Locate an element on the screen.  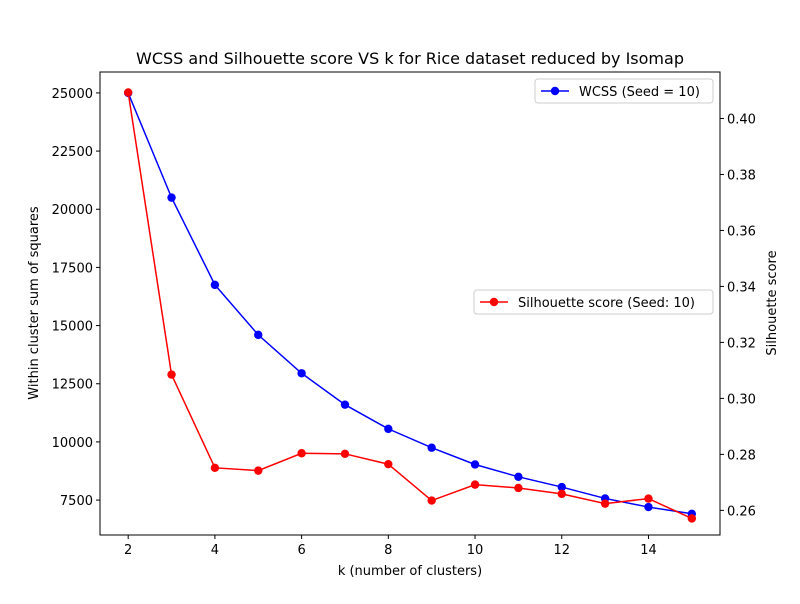
y-right-tick-label: 0.34 is located at coordinates (741, 287).